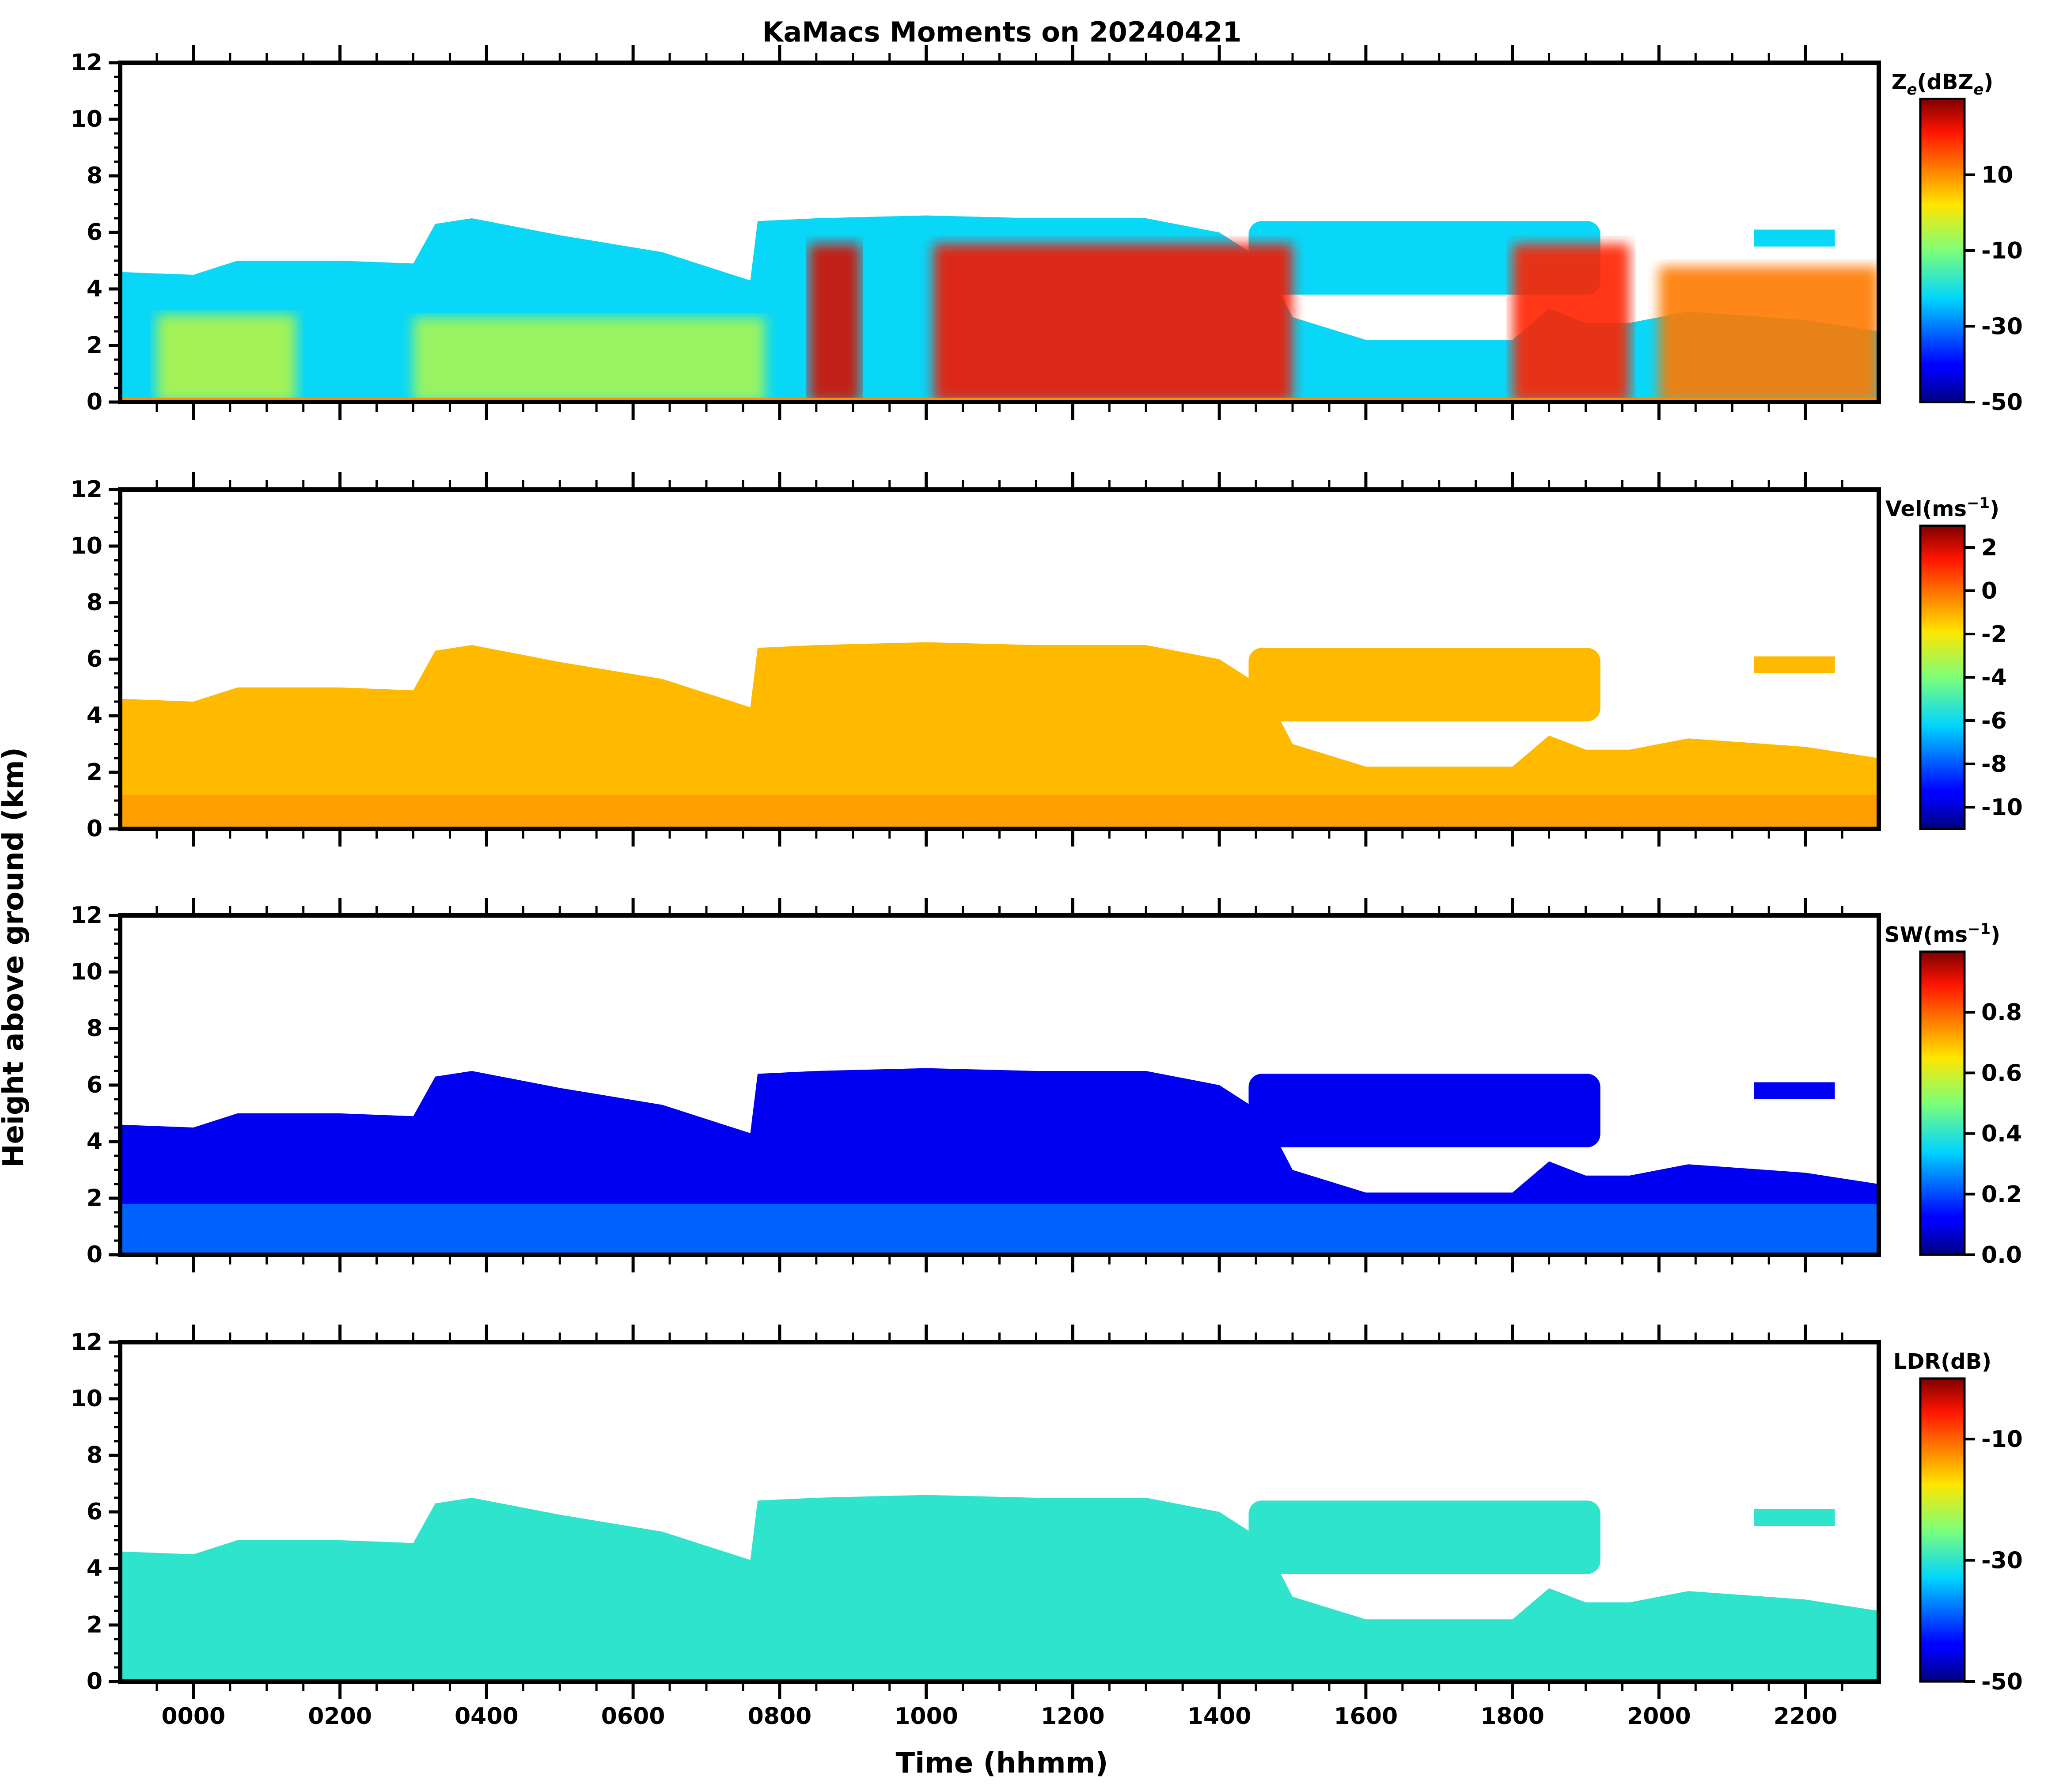 This screenshot has width=2063, height=1792. I want to click on colorbar-label: Vel(ms−1), so click(1942, 507).